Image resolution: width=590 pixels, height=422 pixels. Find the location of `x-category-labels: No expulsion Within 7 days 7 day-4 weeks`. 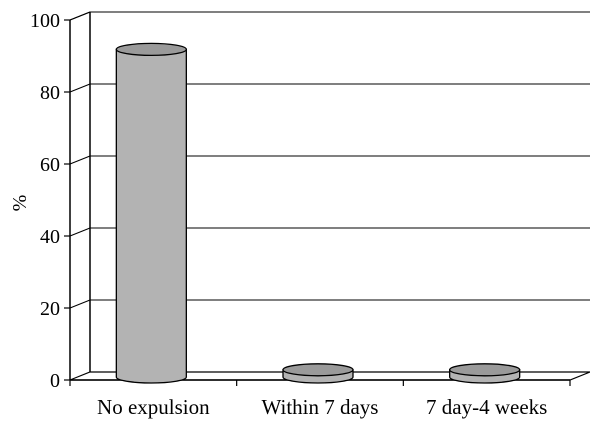

x-category-labels: No expulsion Within 7 days 7 day-4 weeks is located at coordinates (322, 407).